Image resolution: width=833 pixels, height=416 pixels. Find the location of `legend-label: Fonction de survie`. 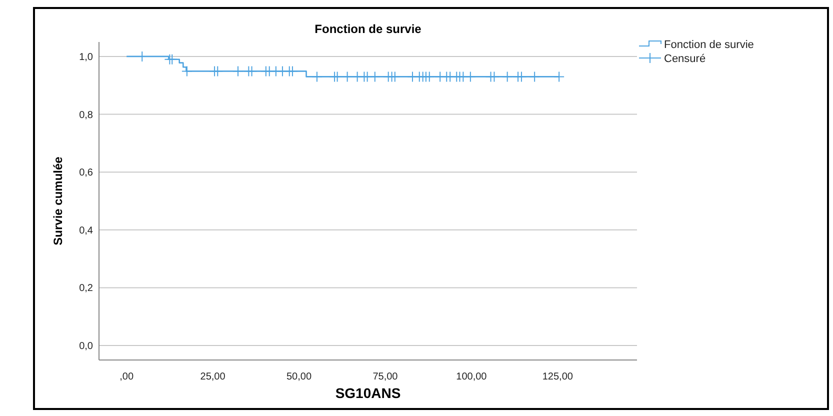

legend-label: Fonction de survie is located at coordinates (709, 44).